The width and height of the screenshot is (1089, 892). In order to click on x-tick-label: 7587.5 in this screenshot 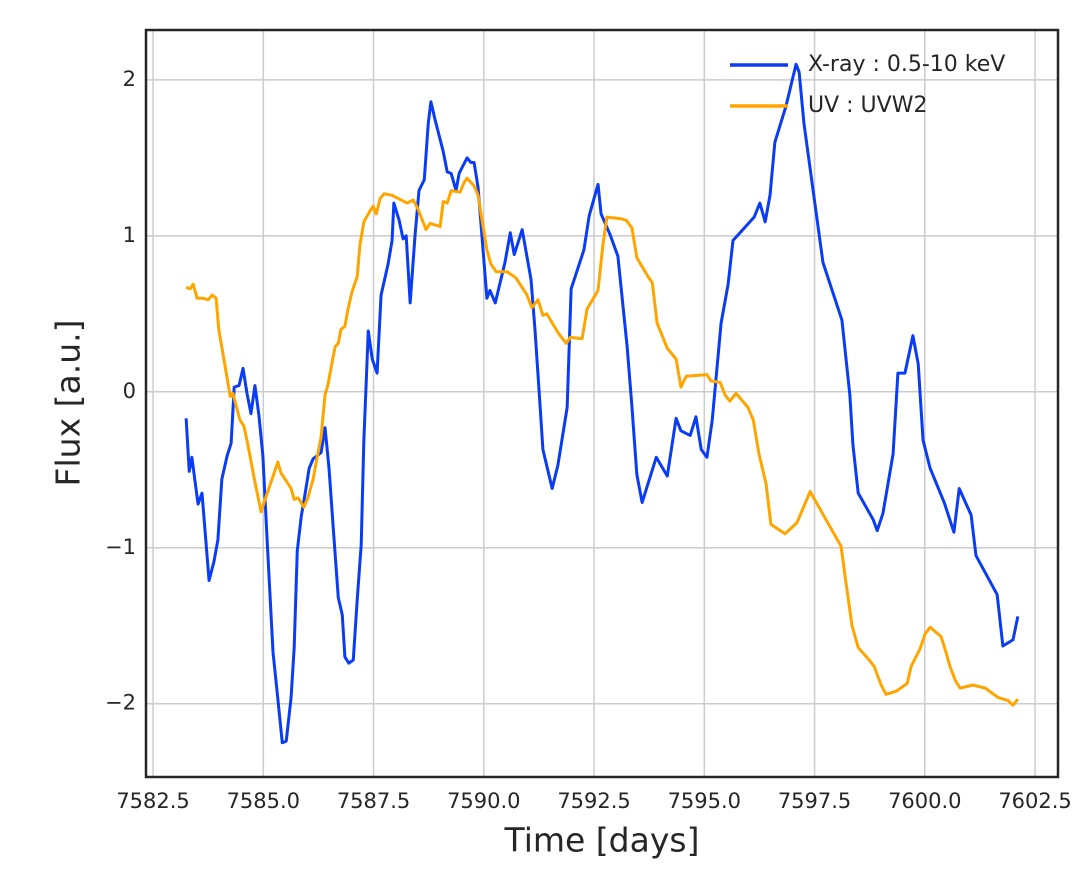, I will do `click(373, 801)`.